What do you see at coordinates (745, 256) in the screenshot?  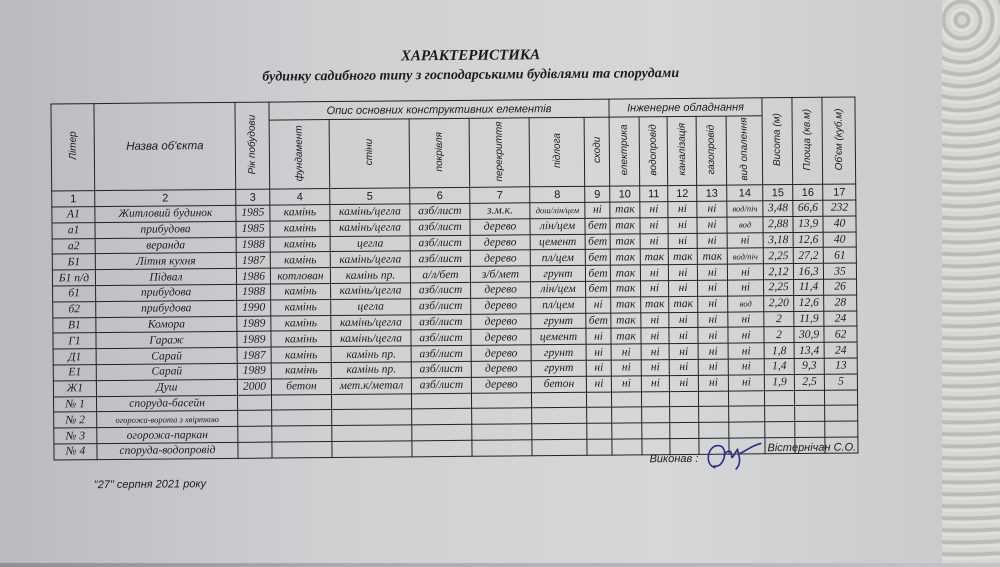 I see `cell-heating: вод/піч` at bounding box center [745, 256].